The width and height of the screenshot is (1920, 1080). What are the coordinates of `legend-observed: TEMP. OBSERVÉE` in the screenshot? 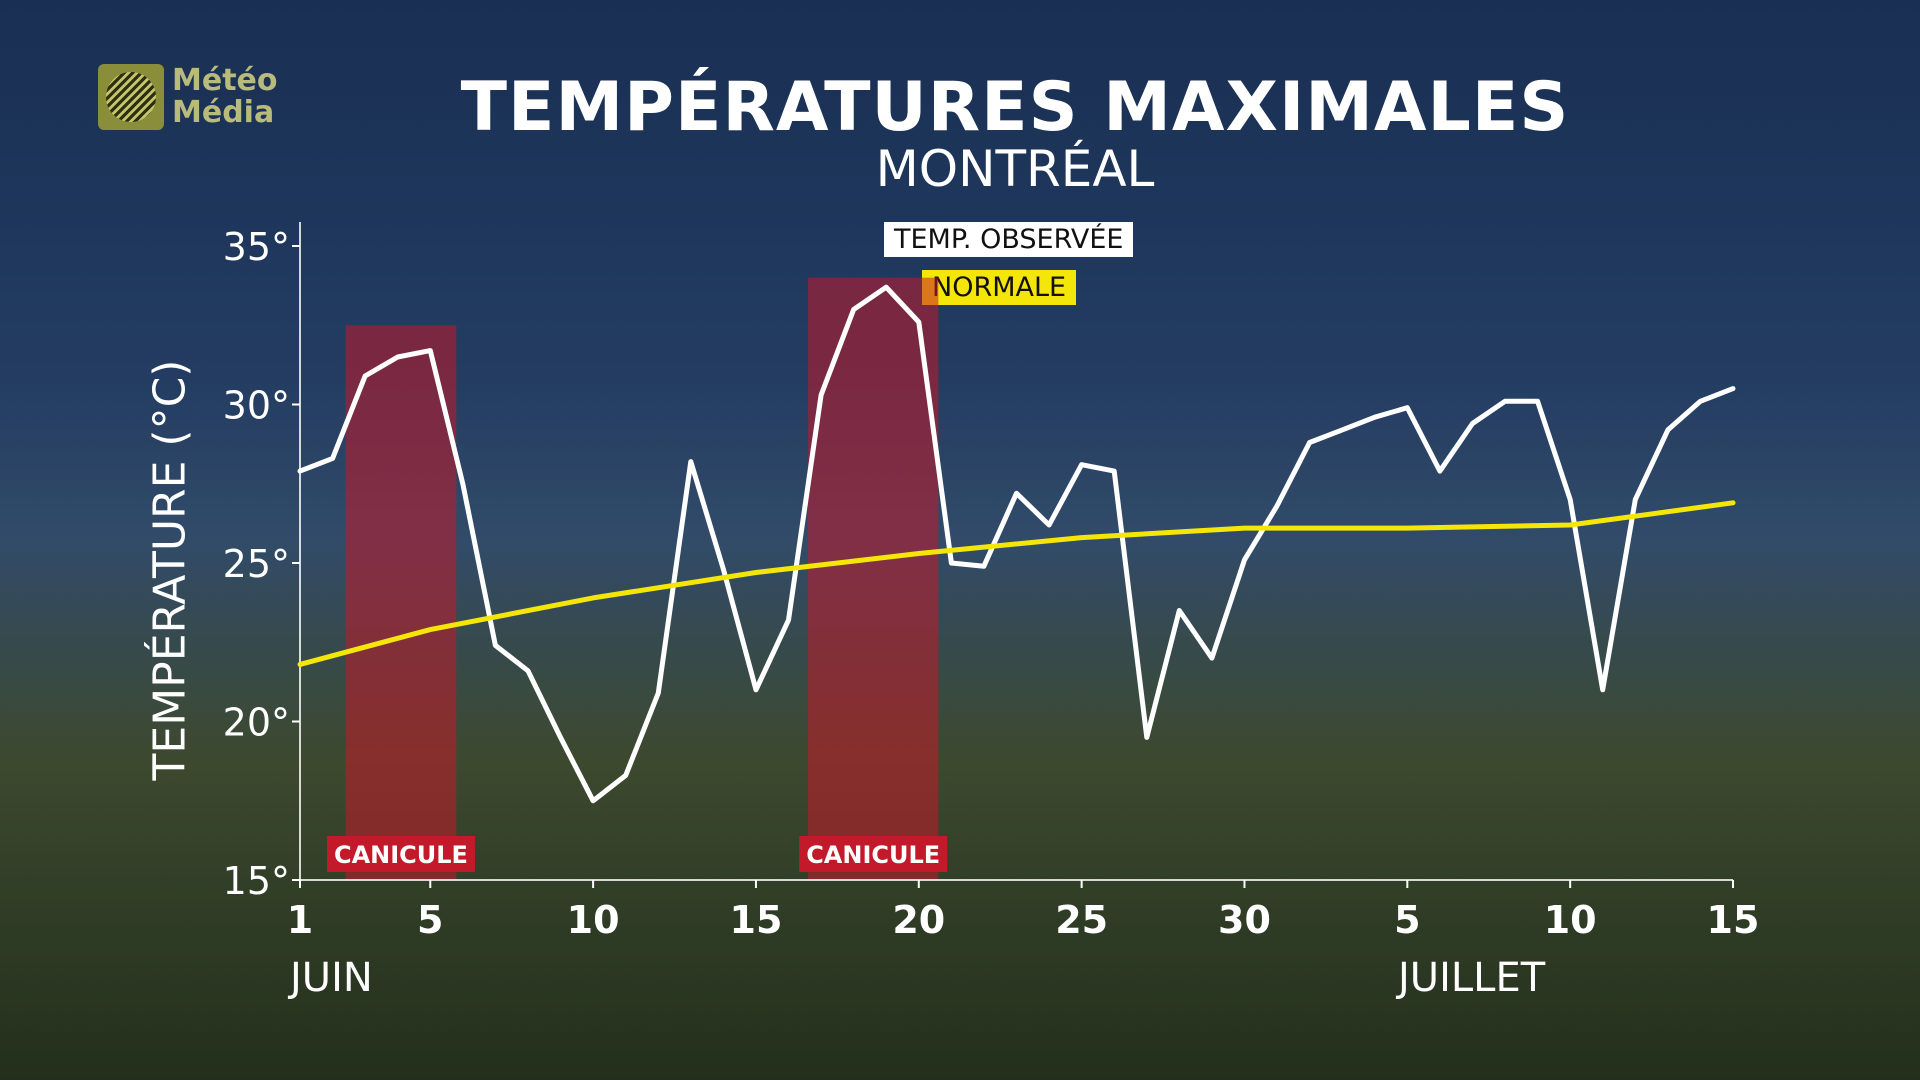 It's located at (1009, 239).